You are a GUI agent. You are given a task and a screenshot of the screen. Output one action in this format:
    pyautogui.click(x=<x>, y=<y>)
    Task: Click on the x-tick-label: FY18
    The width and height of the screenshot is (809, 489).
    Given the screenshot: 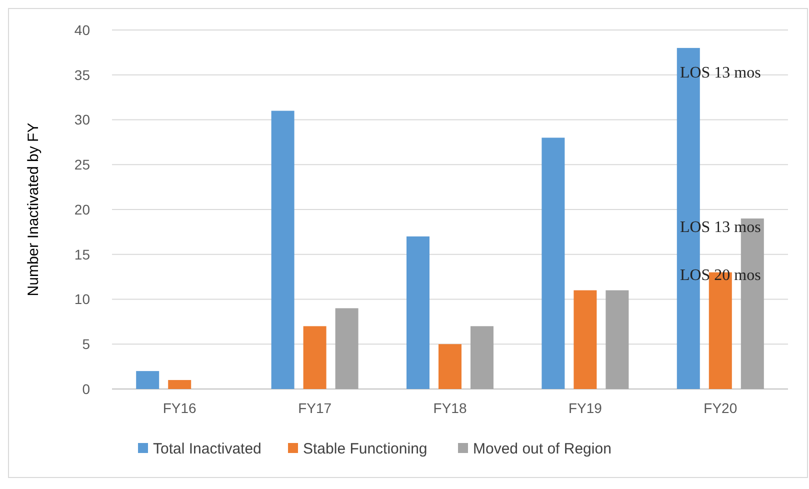 What is the action you would take?
    pyautogui.click(x=450, y=408)
    